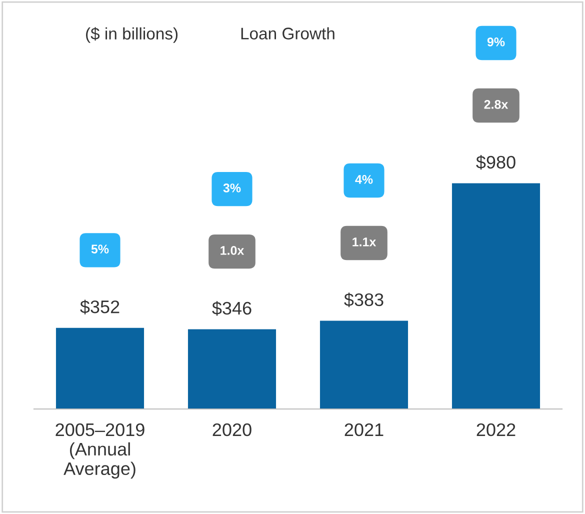  I want to click on chart-title: Loan Growth, so click(287, 33).